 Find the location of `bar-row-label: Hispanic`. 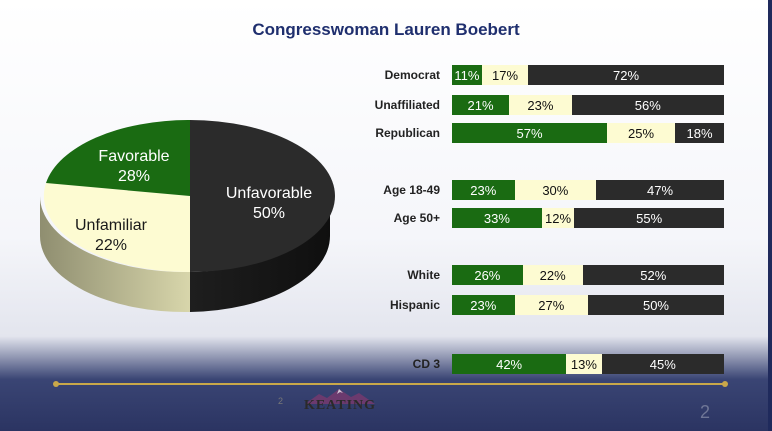

bar-row-label: Hispanic is located at coordinates (414, 305).